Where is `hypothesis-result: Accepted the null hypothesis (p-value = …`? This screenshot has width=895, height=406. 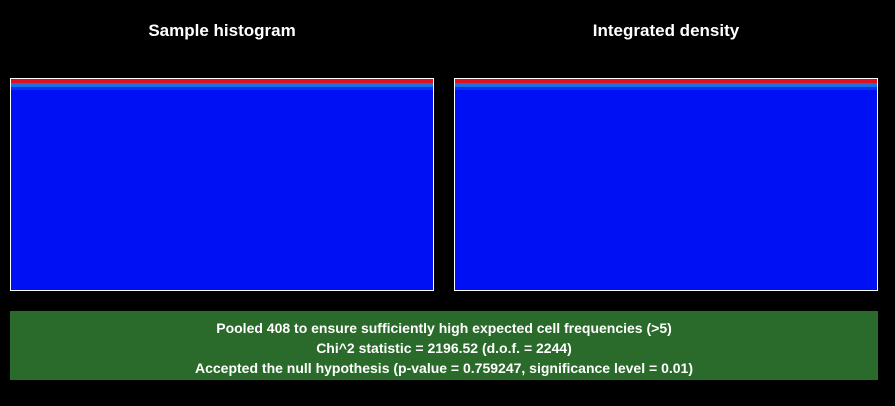 hypothesis-result: Accepted the null hypothesis (p-value = … is located at coordinates (444, 368).